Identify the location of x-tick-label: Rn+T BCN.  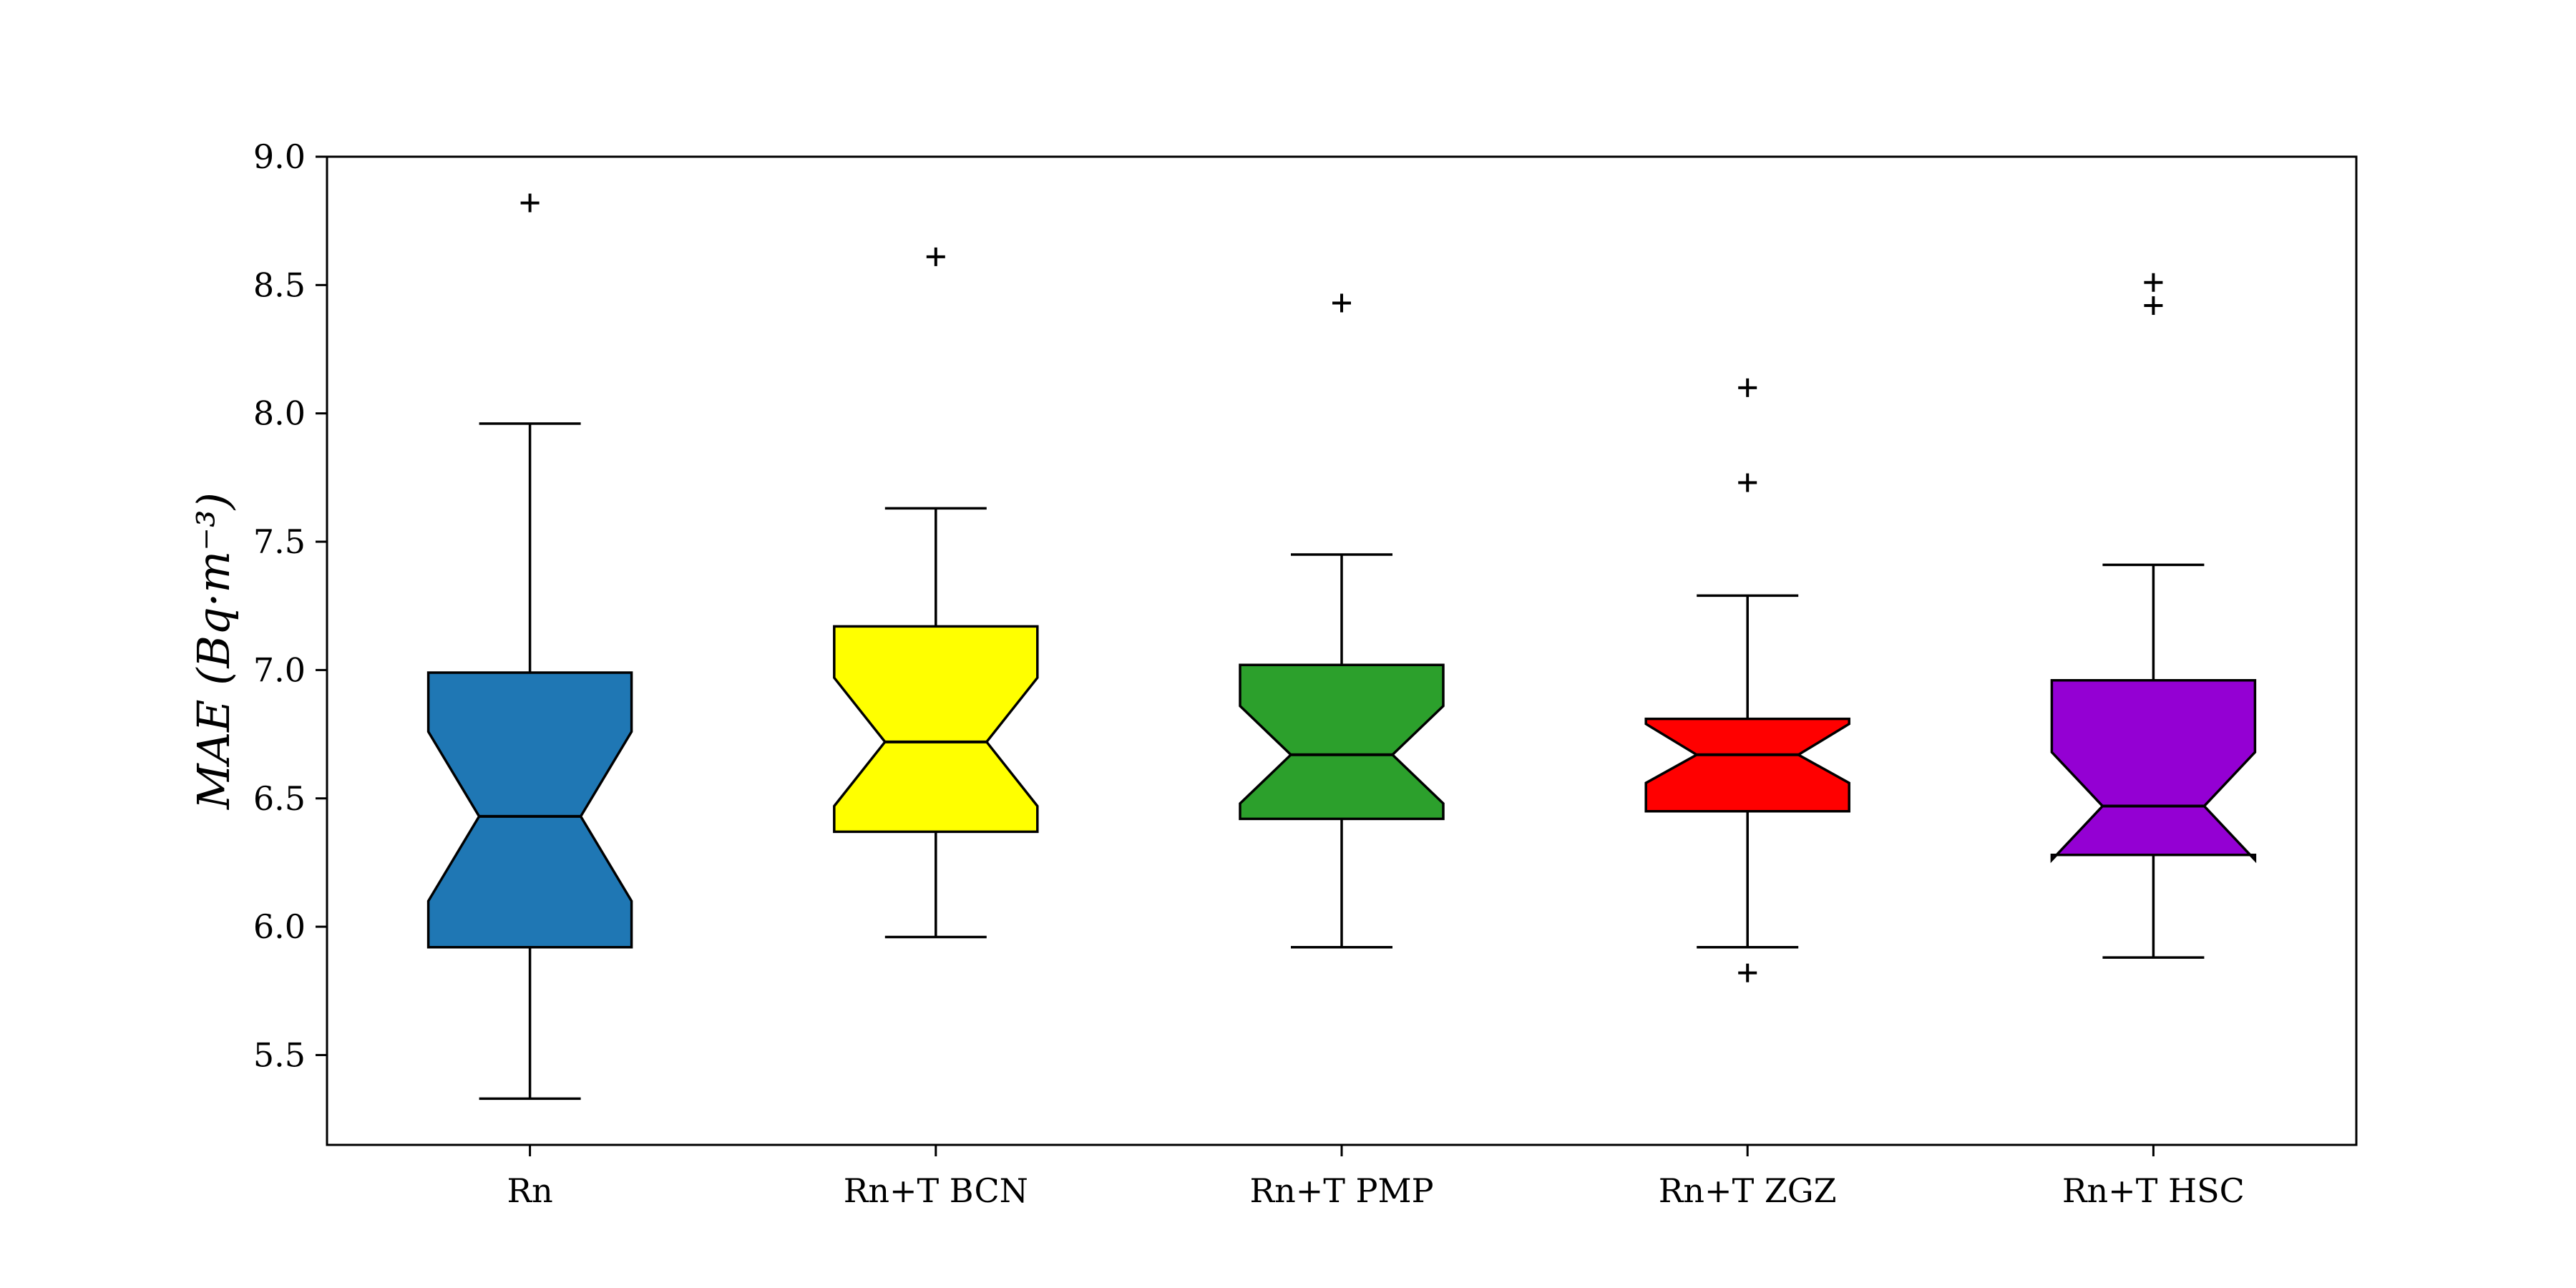
(936, 1190).